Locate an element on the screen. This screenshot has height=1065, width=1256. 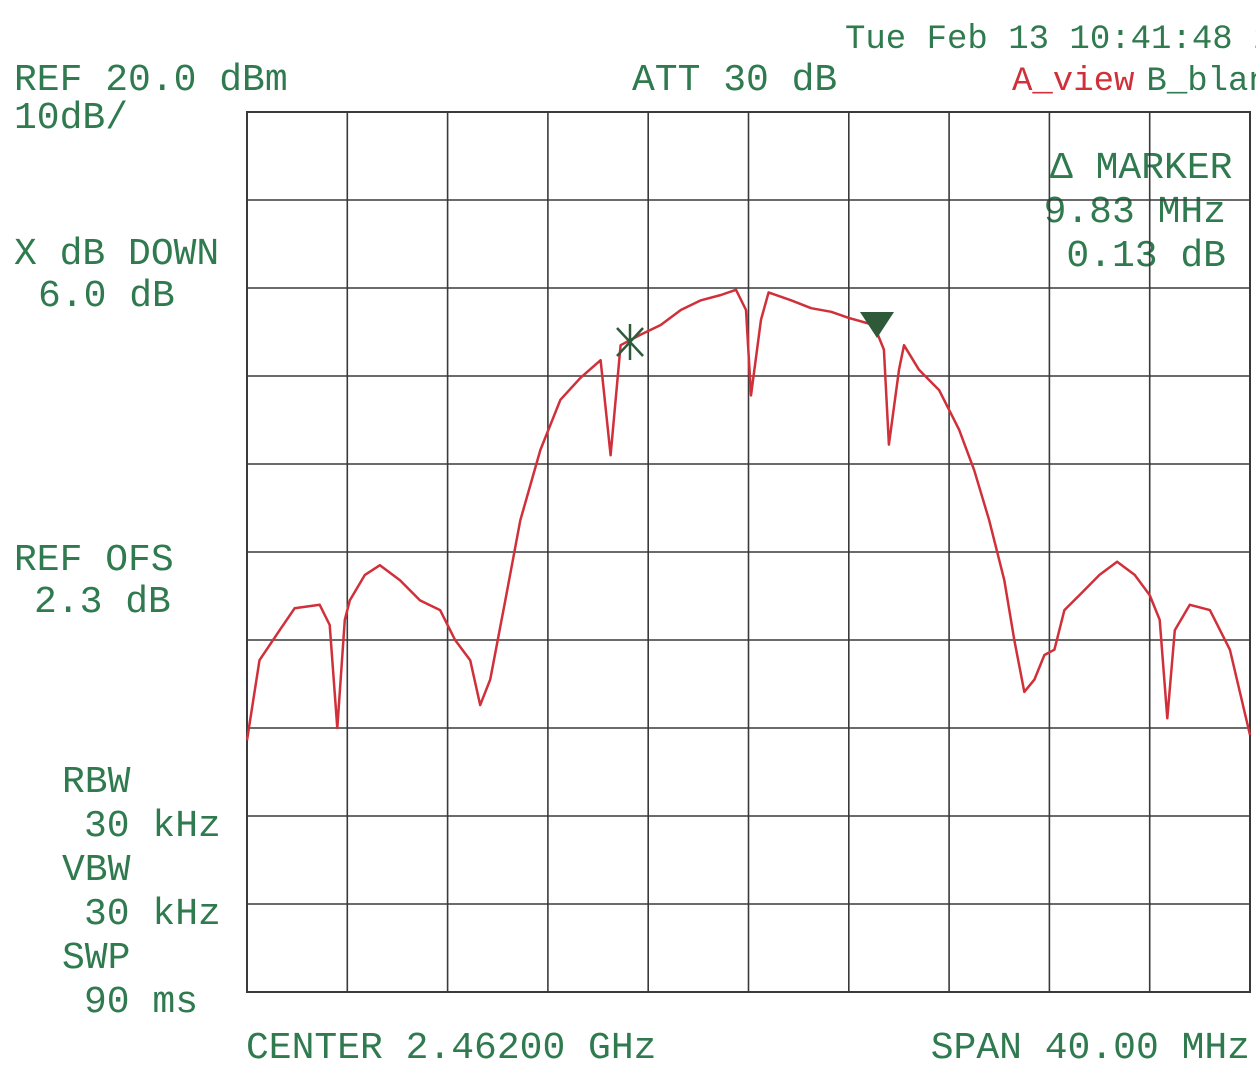
marker-label: Δ MARKER is located at coordinates (1141, 168).